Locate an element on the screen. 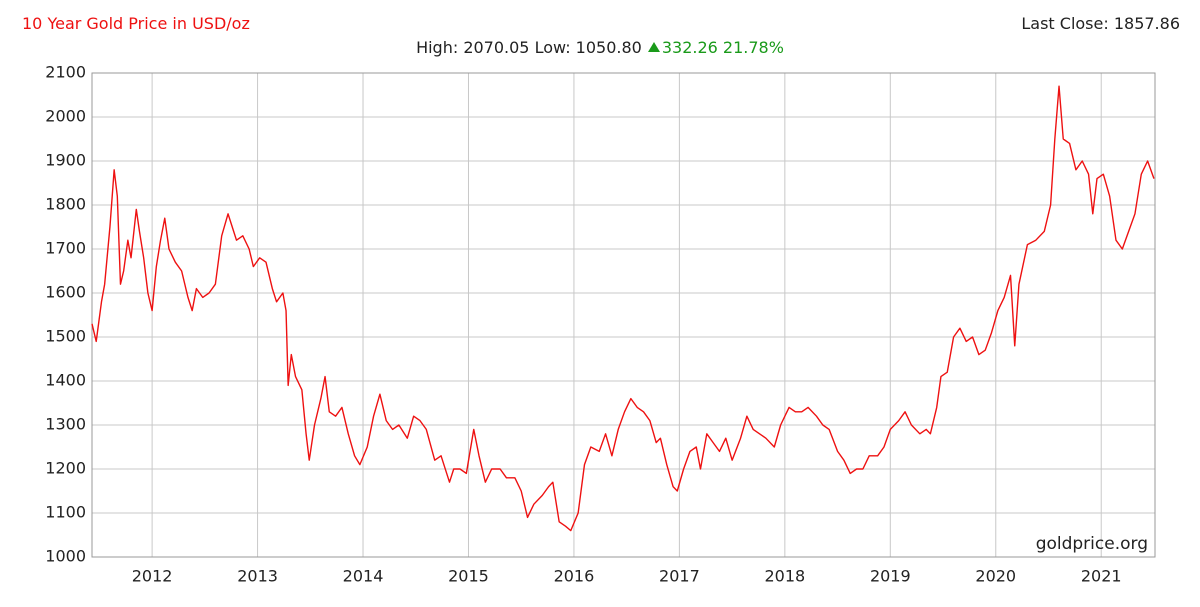 The width and height of the screenshot is (1200, 607). subtitle-row: High: 2070.05 Low: 1050.80 332.26 21.78% is located at coordinates (600, 47).